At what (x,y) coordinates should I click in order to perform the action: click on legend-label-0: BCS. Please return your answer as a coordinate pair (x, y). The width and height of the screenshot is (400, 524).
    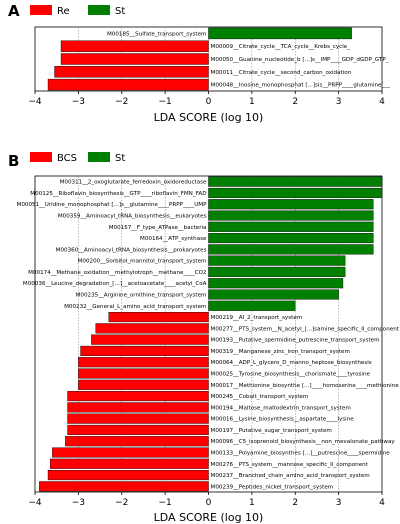
    Looking at the image, I should click on (67, 158).